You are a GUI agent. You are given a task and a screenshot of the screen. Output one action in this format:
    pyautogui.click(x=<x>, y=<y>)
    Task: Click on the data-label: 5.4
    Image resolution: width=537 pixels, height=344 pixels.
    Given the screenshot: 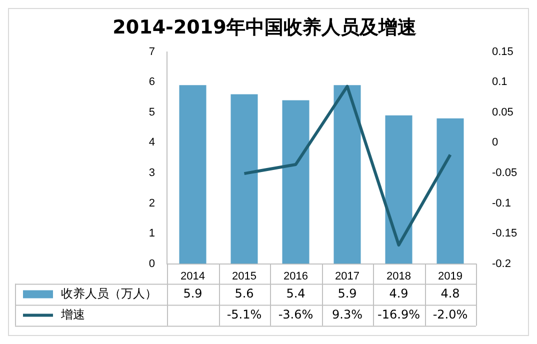 What is the action you would take?
    pyautogui.click(x=296, y=293)
    